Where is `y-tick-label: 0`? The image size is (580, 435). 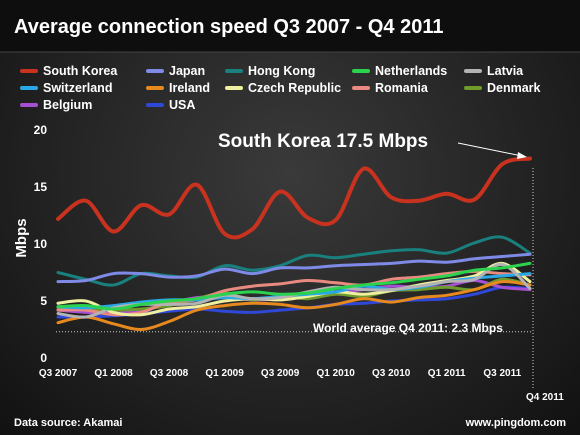 y-tick-label: 0 is located at coordinates (43, 358).